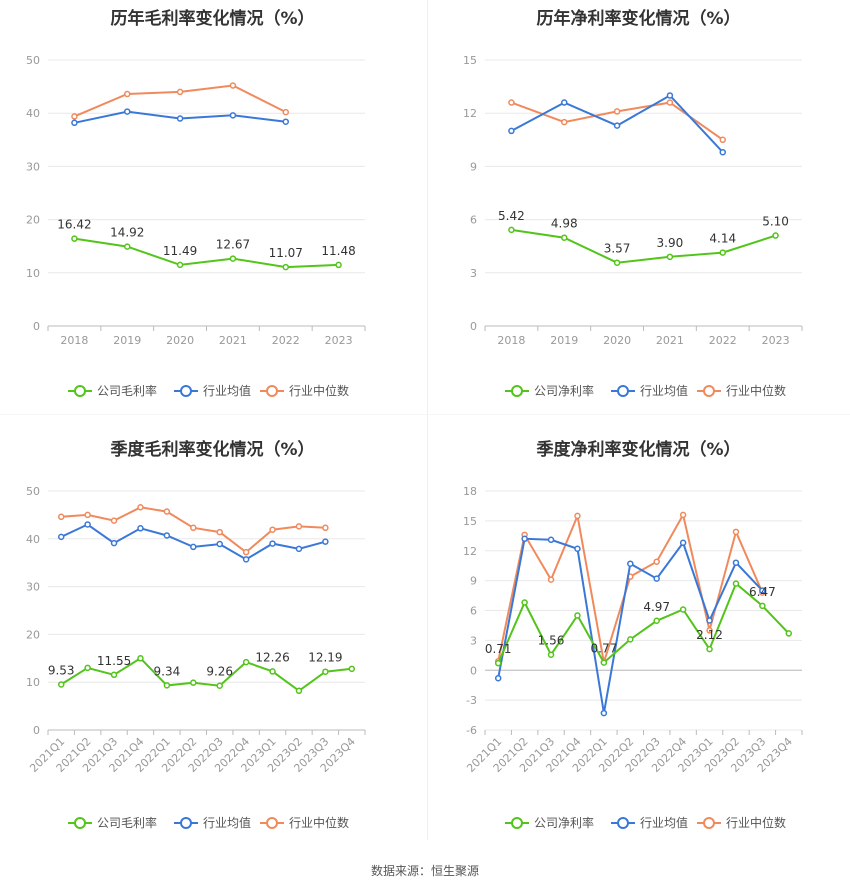 The width and height of the screenshot is (850, 891). Describe the element at coordinates (638, 19) in the screenshot. I see `chart-title: 历年净利率变化情况（%）` at that location.